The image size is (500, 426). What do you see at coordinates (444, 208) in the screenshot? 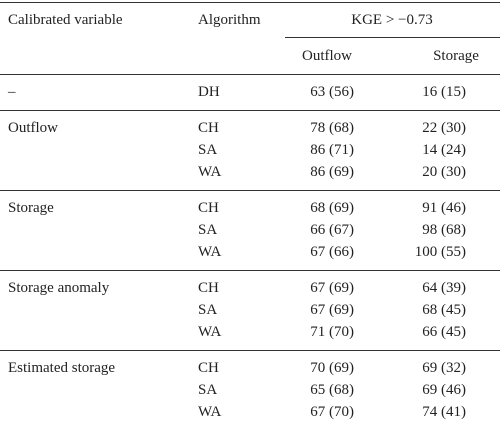
I see `storage-cell: 91 (46)` at bounding box center [444, 208].